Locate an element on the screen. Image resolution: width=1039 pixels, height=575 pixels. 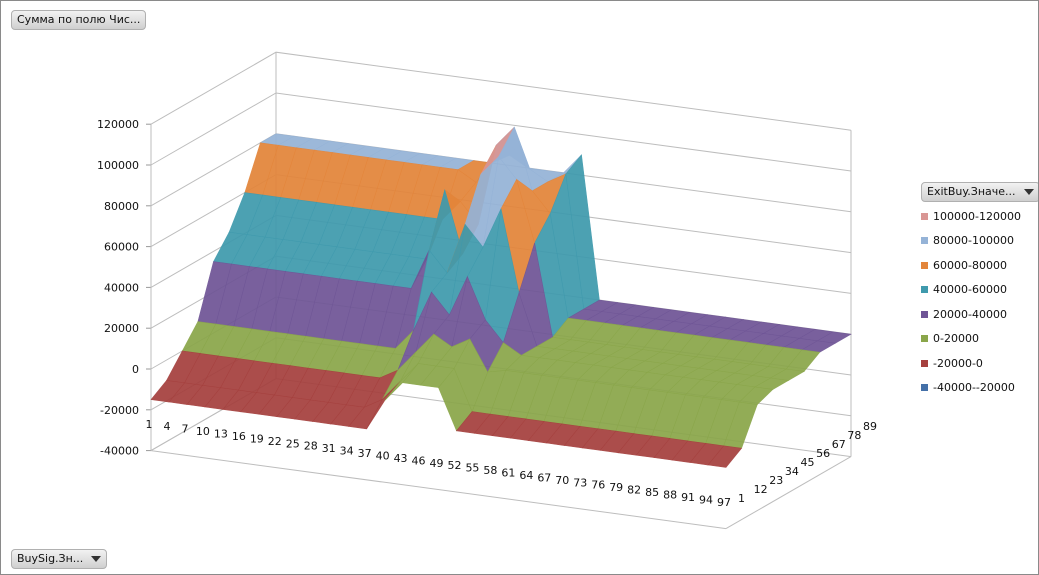
gridline is located at coordinates (501, 91).